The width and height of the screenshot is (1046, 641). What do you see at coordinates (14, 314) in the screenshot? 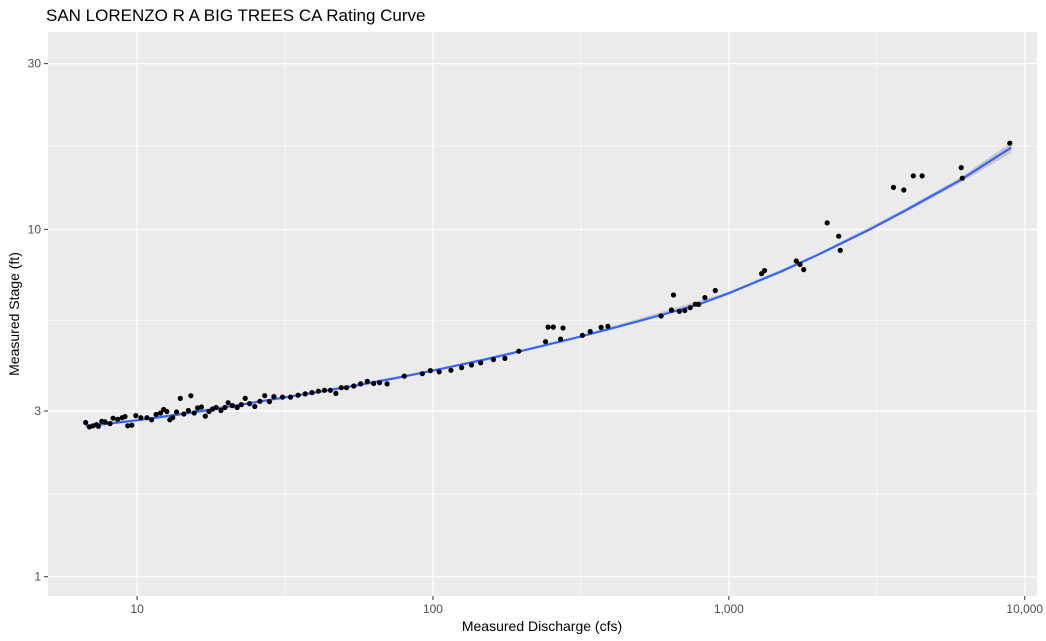
I see `y-axis-title: Measured Stage (ft)` at bounding box center [14, 314].